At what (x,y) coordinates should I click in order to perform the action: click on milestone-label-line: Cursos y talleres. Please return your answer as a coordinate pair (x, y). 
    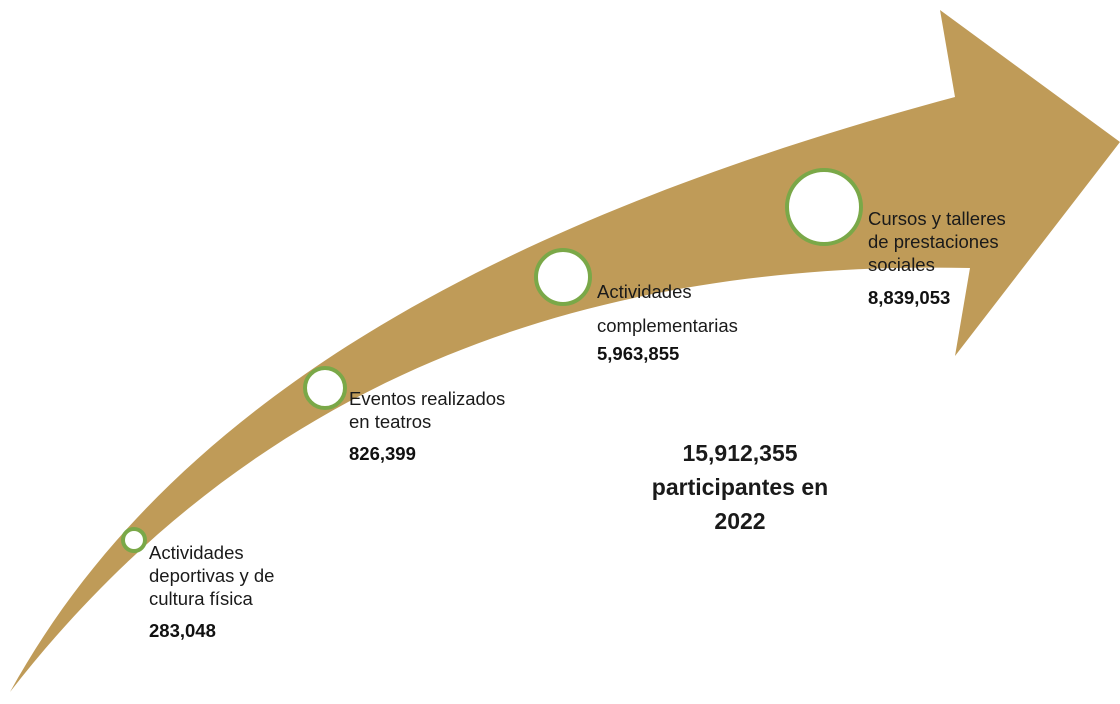
    Looking at the image, I should click on (937, 218).